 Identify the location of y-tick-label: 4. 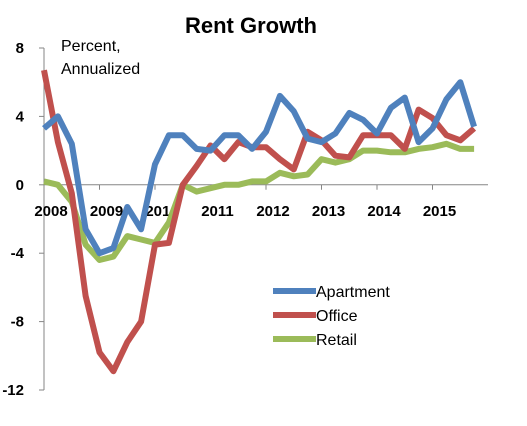
(20, 116).